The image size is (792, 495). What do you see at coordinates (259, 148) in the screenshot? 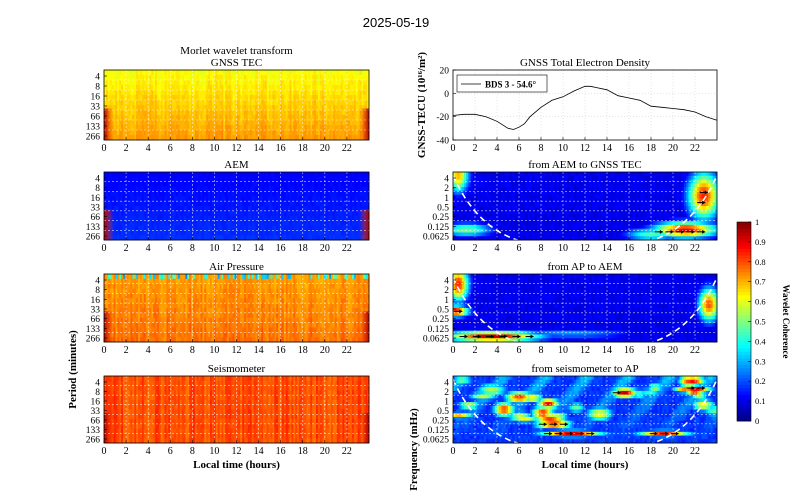
I see `x-tick-label: 14` at bounding box center [259, 148].